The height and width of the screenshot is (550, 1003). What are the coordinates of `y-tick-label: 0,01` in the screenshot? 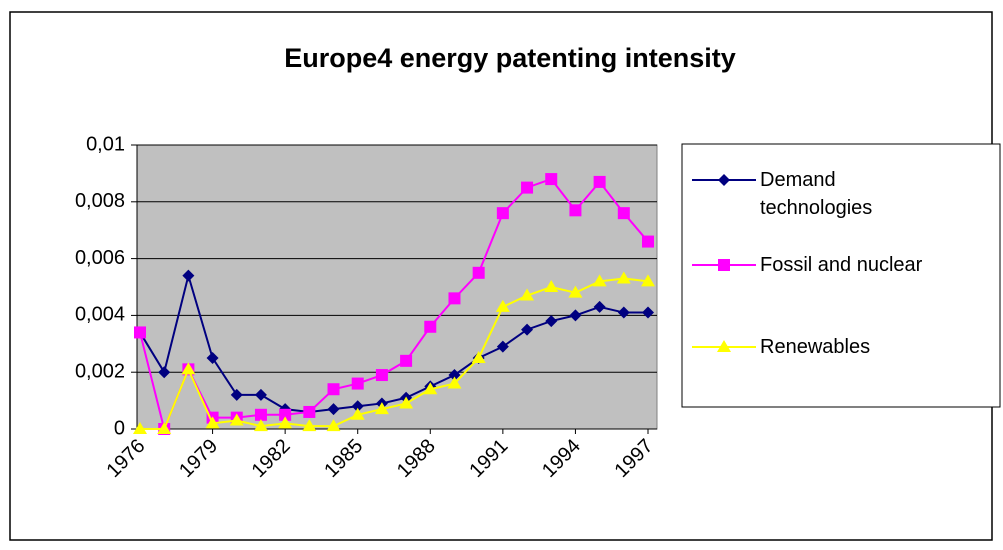 It's located at (105, 144).